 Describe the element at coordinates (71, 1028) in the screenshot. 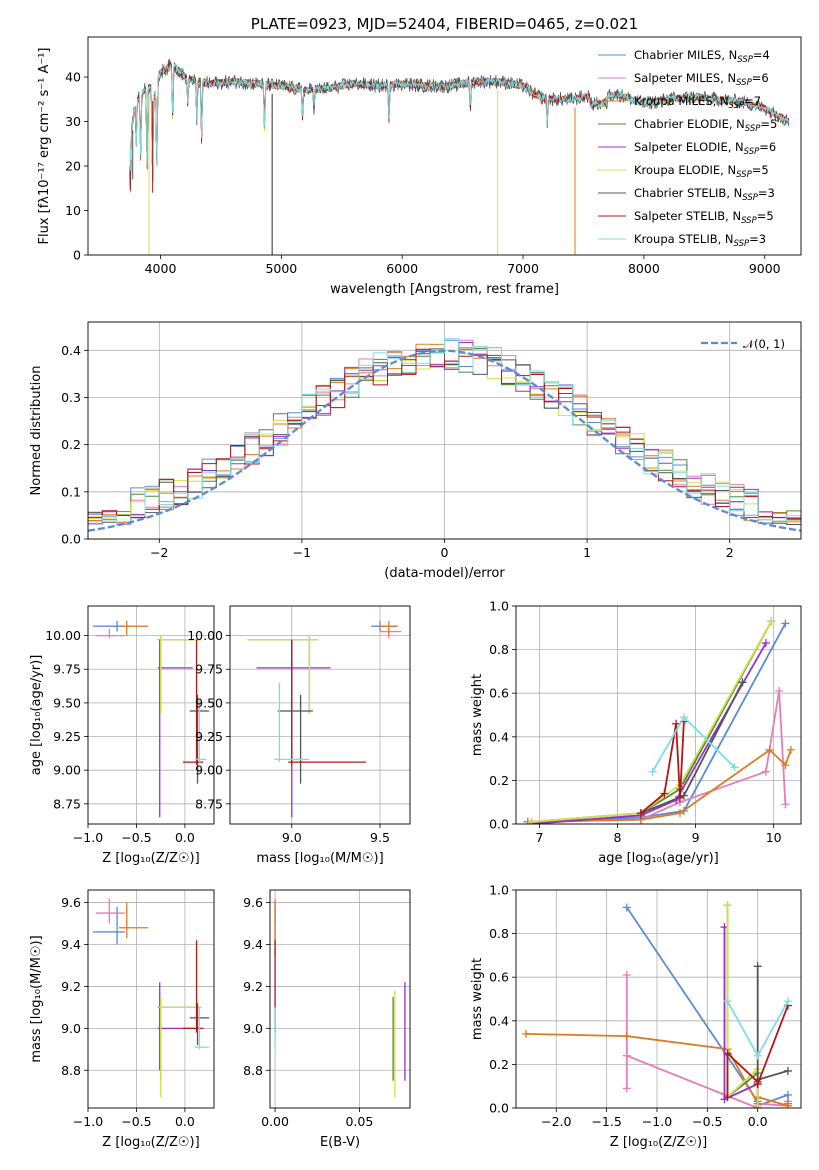

I see `y-tick-label: 9.0` at that location.